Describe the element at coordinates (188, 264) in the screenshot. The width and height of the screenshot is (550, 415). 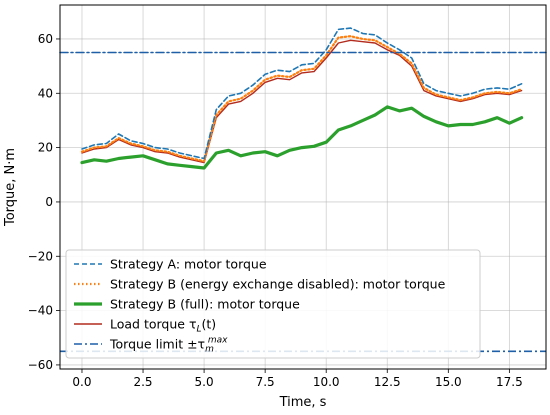
I see `legend-entry-label: Strategy A: motor torque` at that location.